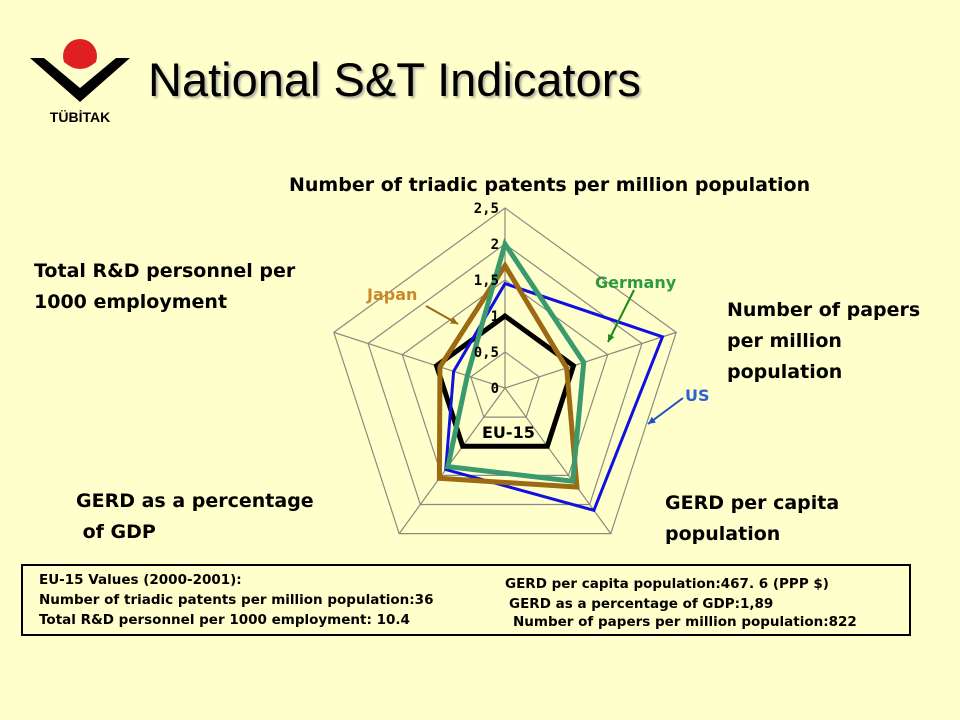 This screenshot has height=720, width=960. Describe the element at coordinates (486, 281) in the screenshot. I see `tick-label: 1,5` at that location.